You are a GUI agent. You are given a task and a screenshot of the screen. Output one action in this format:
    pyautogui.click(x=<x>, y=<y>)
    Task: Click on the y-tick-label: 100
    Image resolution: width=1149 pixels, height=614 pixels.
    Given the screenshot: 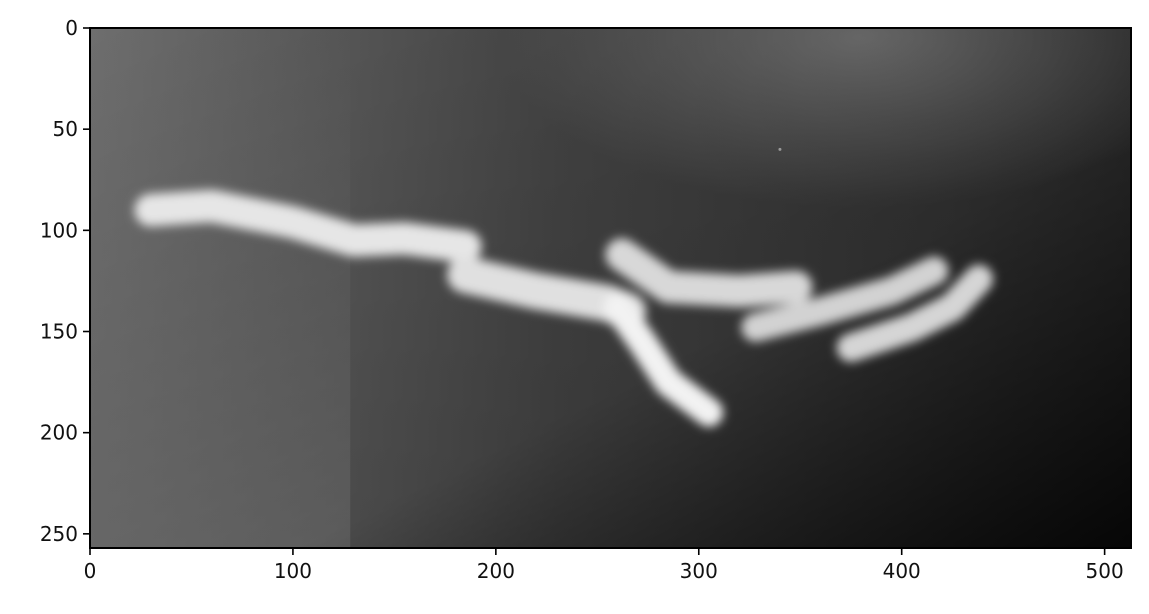 What is the action you would take?
    pyautogui.click(x=59, y=230)
    